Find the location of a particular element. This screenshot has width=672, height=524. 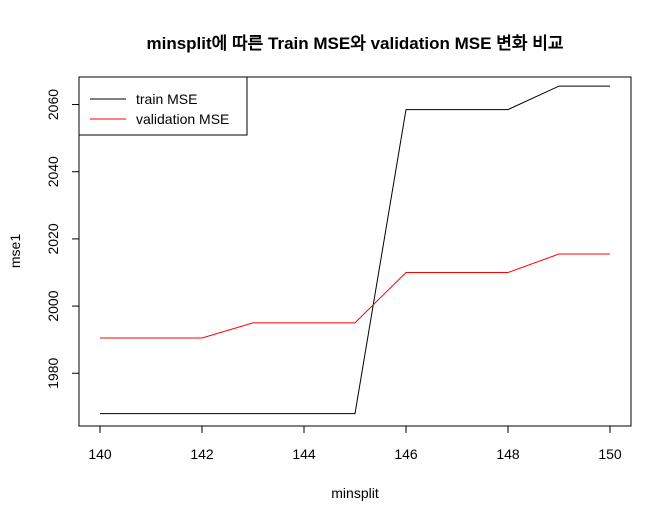

x-tick-label: 146 is located at coordinates (406, 454).